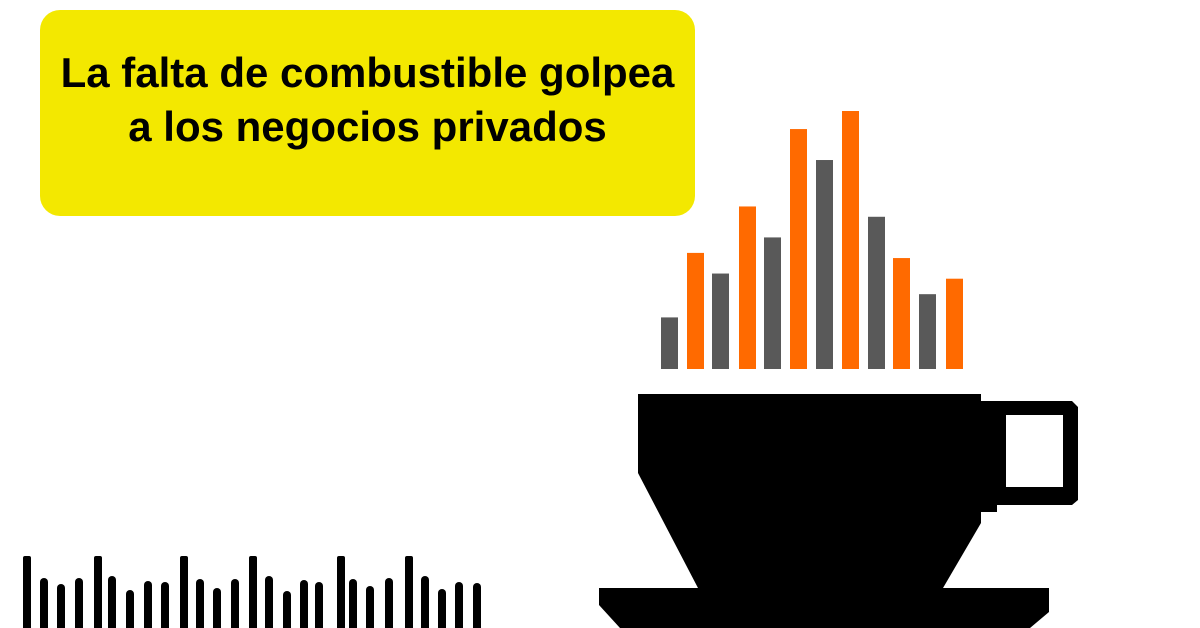  Describe the element at coordinates (824, 608) in the screenshot. I see `saucer` at that location.